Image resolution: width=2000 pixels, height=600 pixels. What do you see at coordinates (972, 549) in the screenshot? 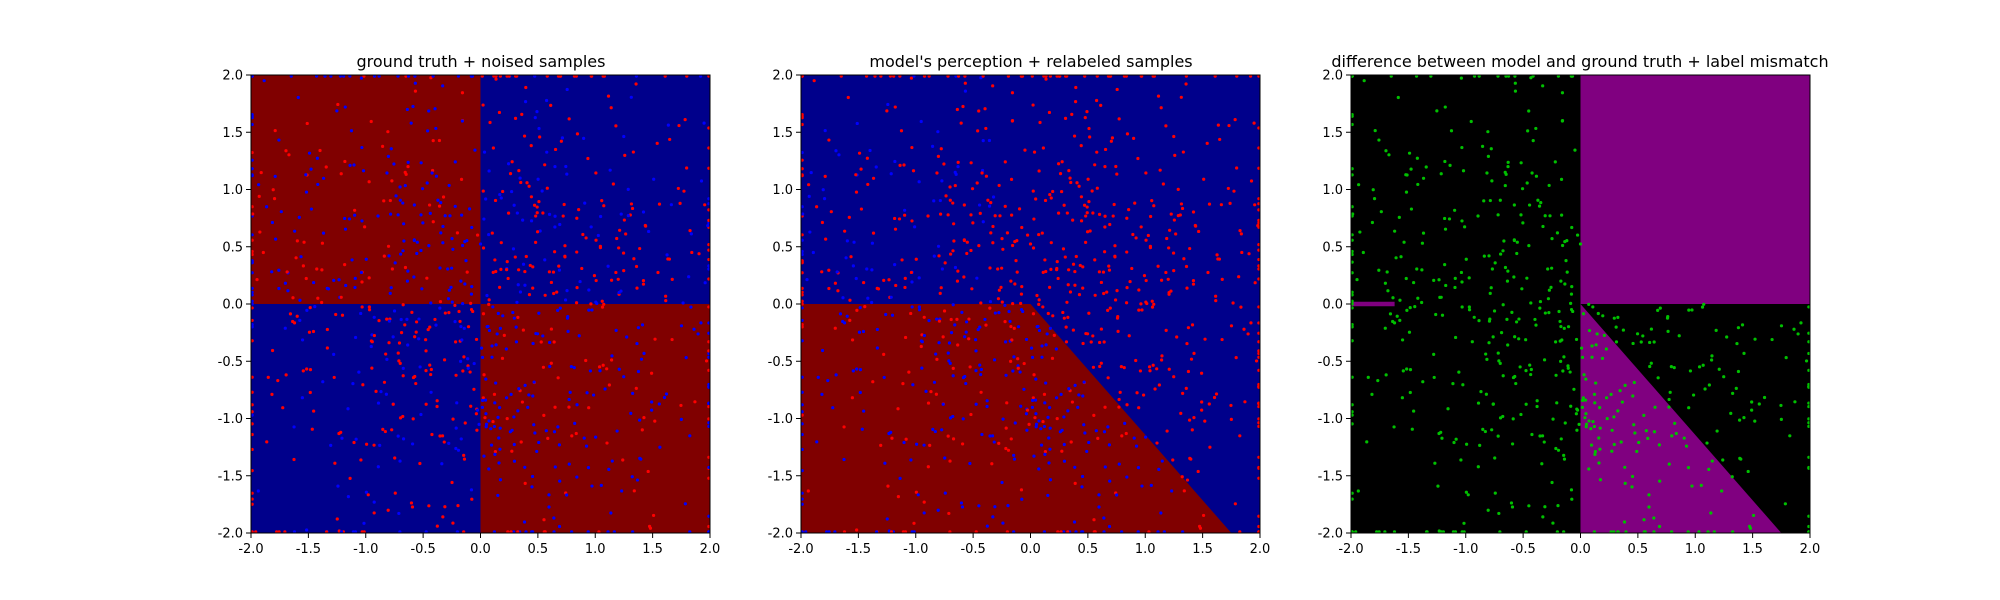
I see `x-tick-label: -0.5` at bounding box center [972, 549].